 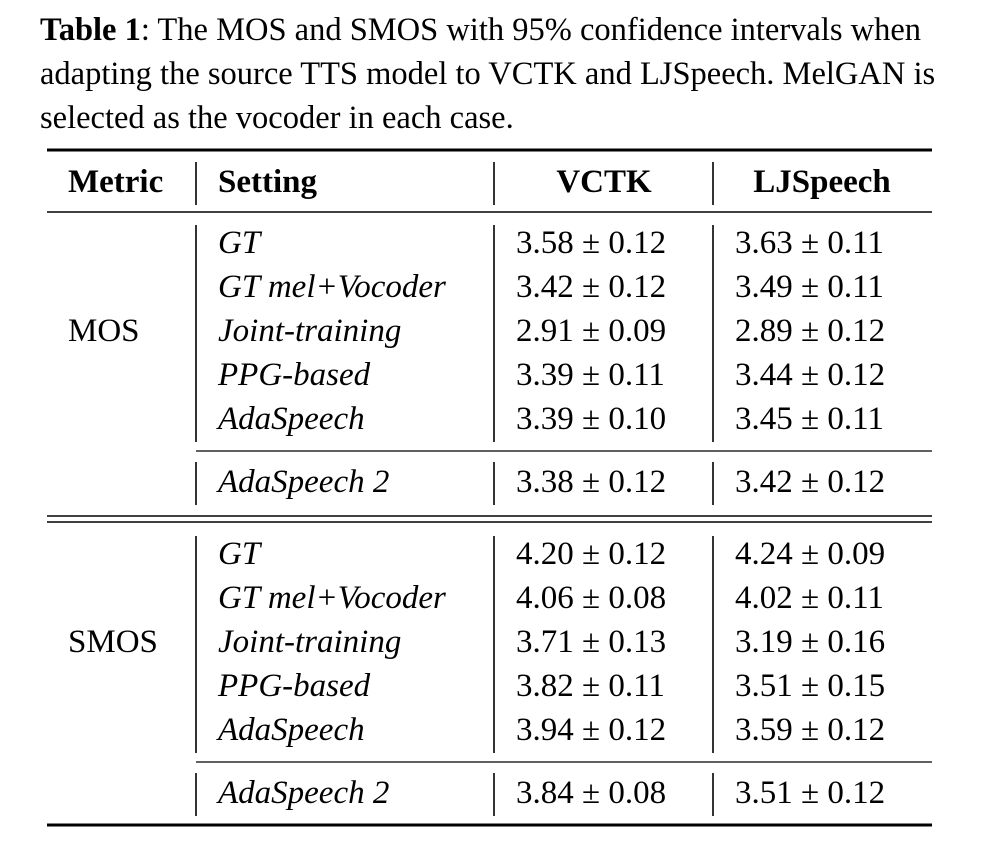 I want to click on value-cell: 3.51 ± 0.12, so click(x=810, y=793).